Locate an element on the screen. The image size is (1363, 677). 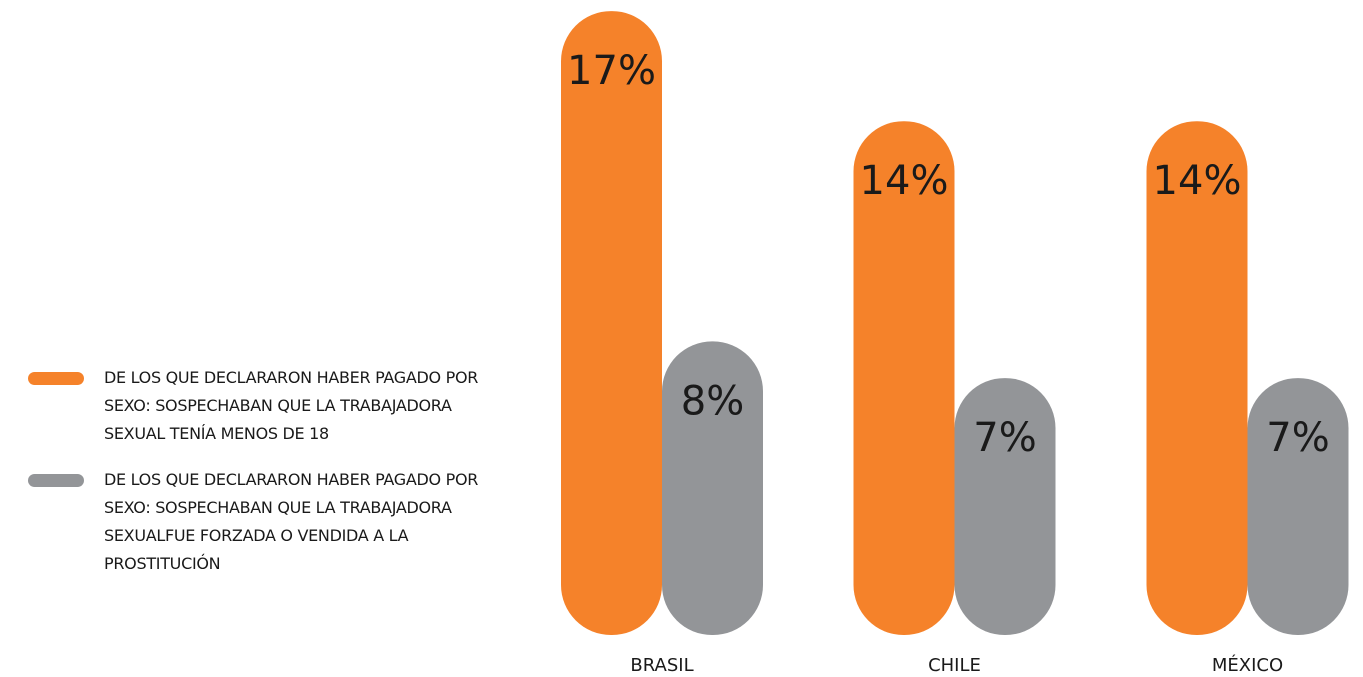
x-tick-label: MÉXICO is located at coordinates (1247, 665).